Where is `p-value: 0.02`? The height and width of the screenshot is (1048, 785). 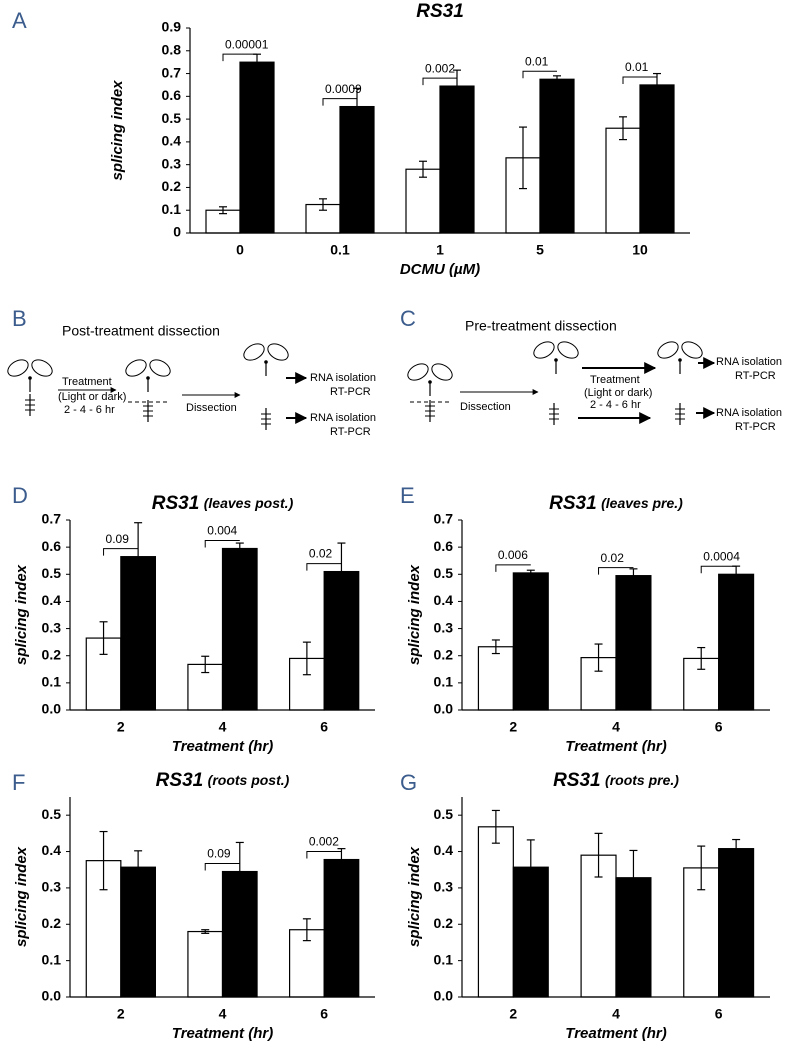
p-value: 0.02 is located at coordinates (321, 554).